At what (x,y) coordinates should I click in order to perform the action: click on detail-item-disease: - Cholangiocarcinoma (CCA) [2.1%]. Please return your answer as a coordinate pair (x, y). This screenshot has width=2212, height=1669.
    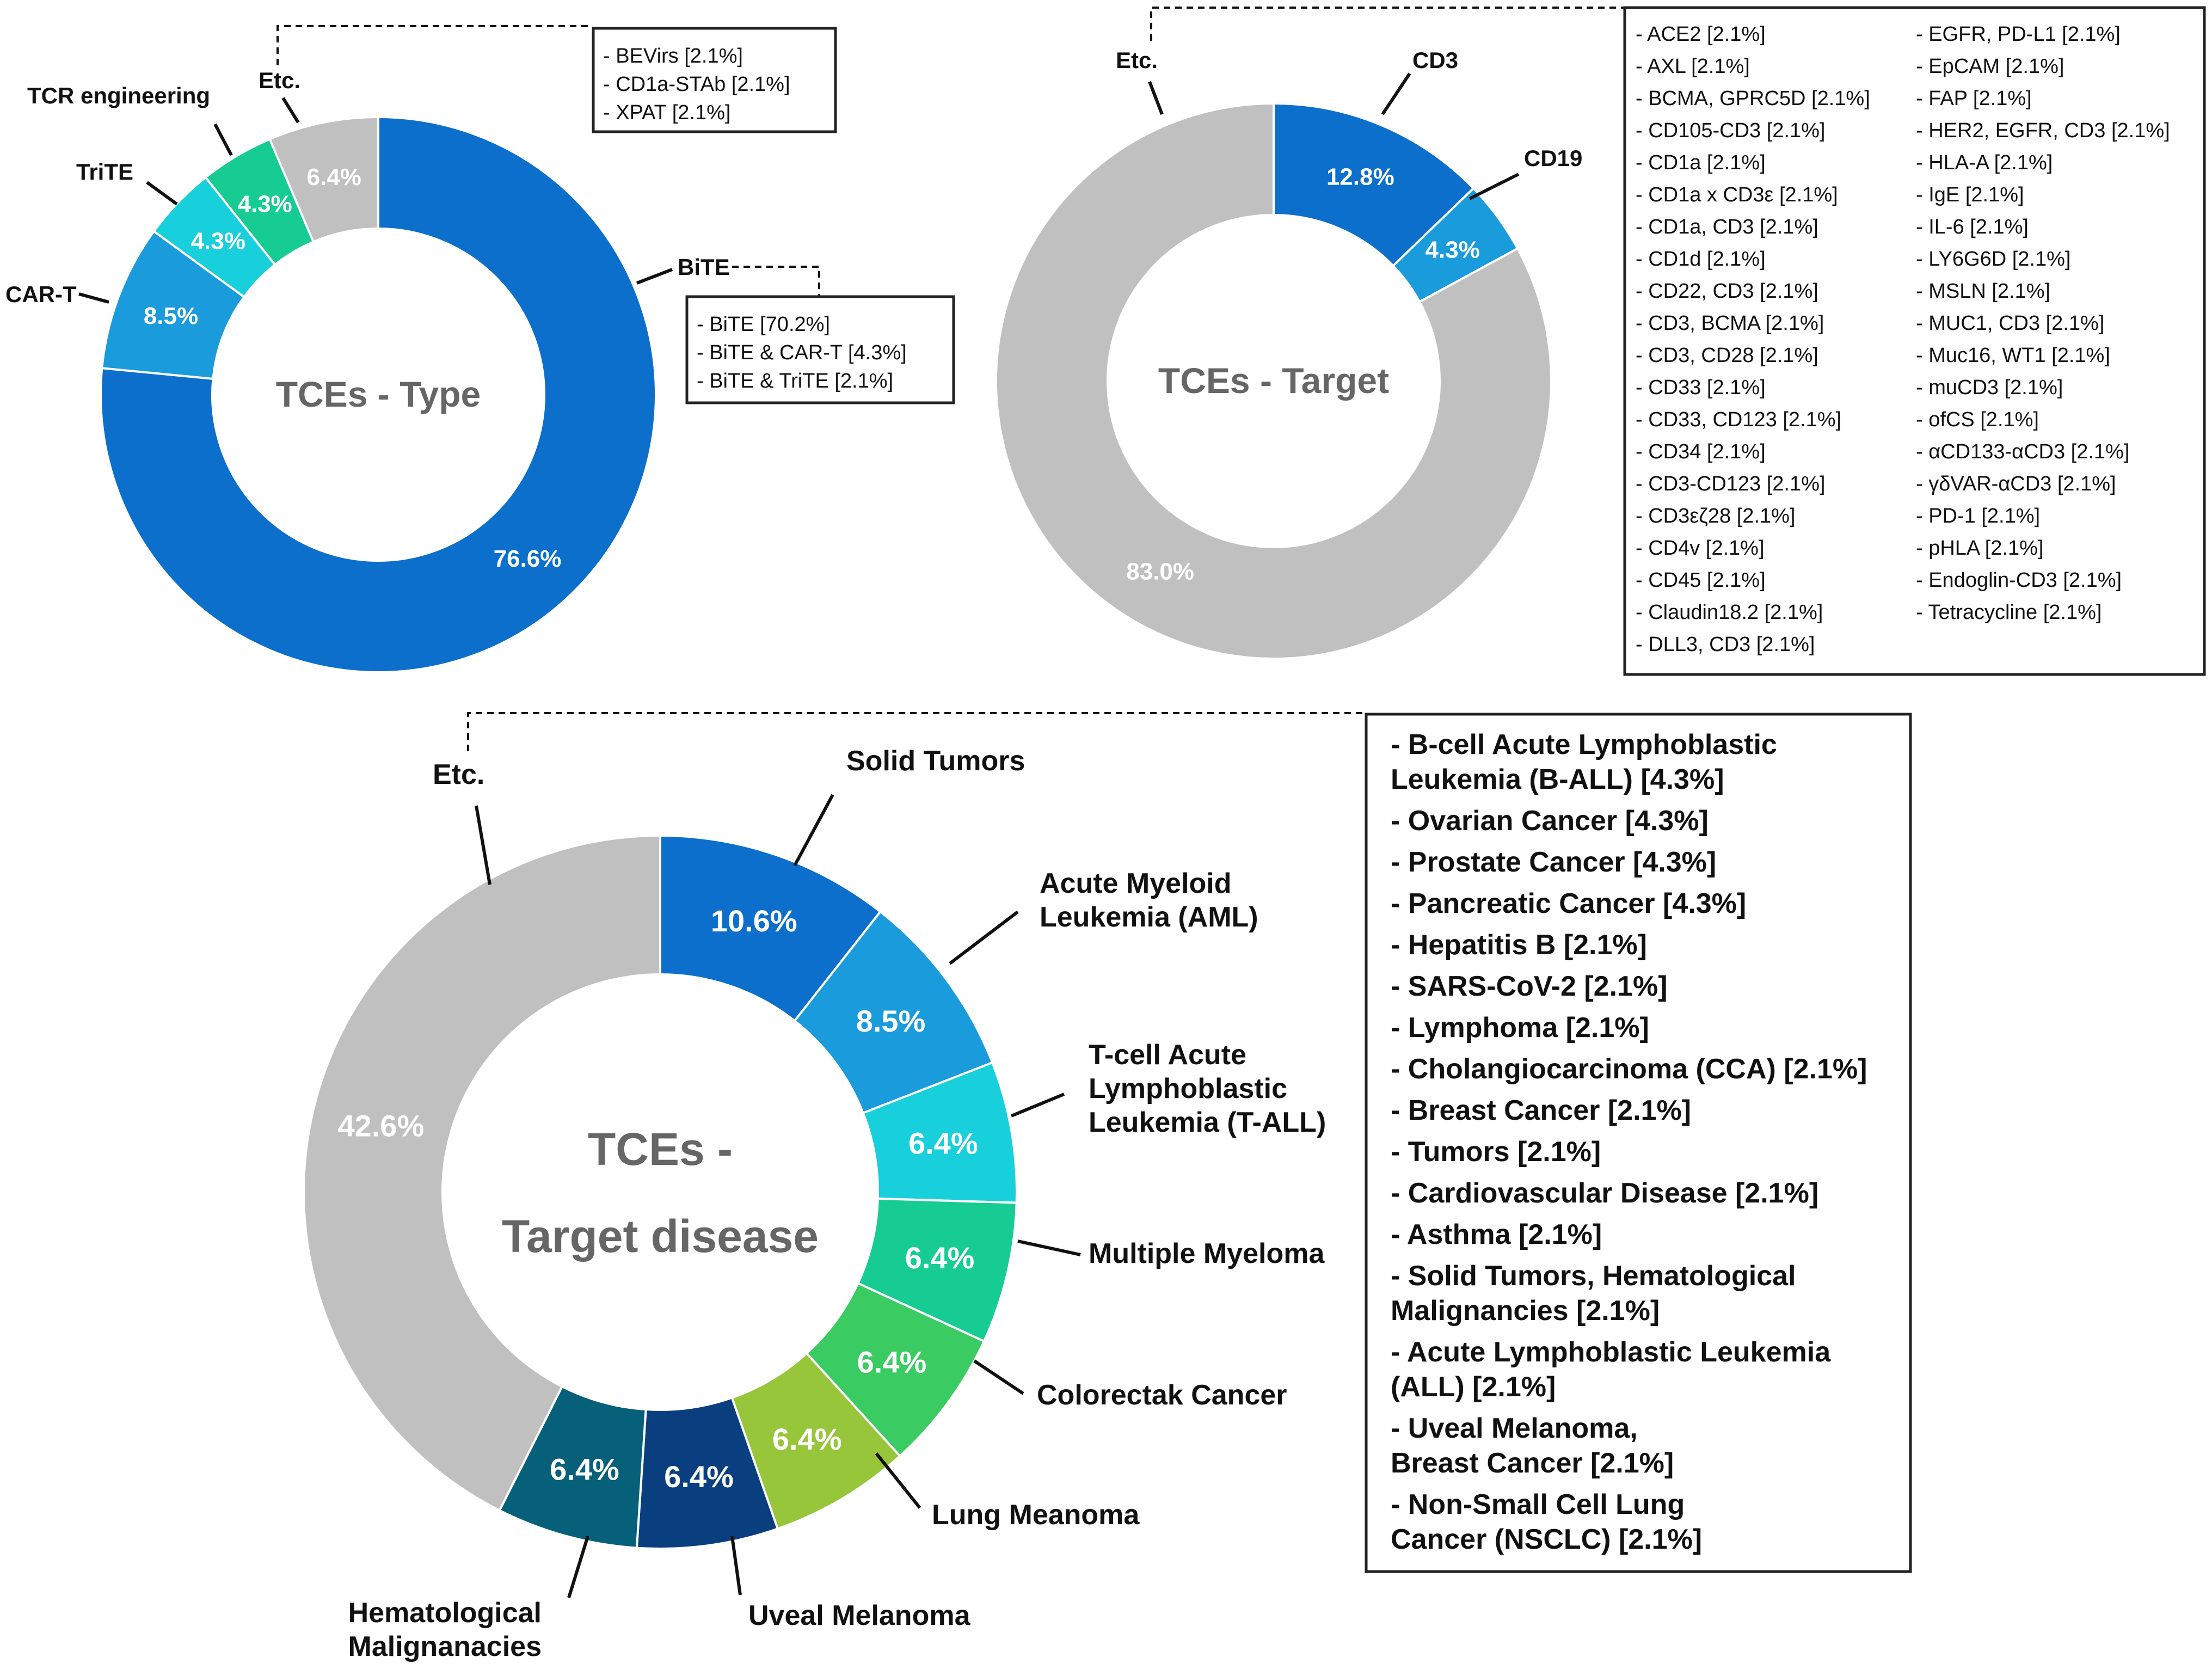
    Looking at the image, I should click on (1629, 1069).